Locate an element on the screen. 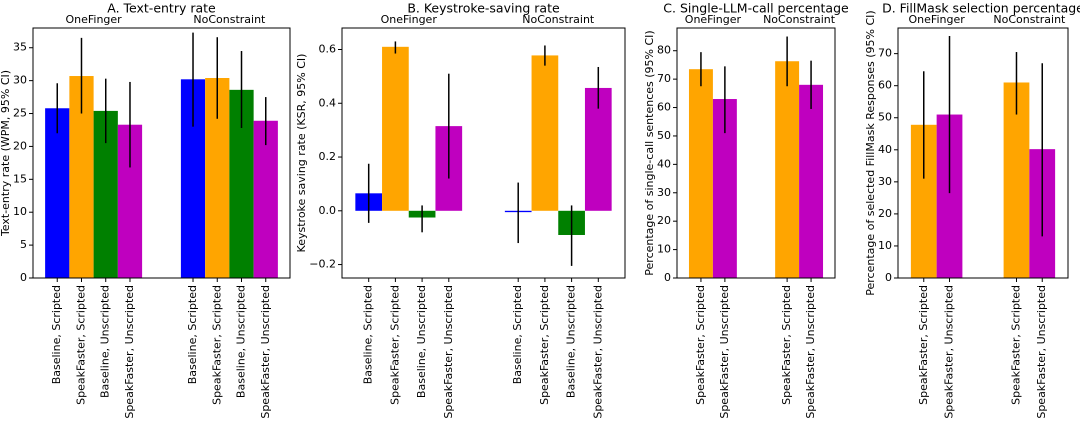  y-tick-label: 0.2 is located at coordinates (328, 156).